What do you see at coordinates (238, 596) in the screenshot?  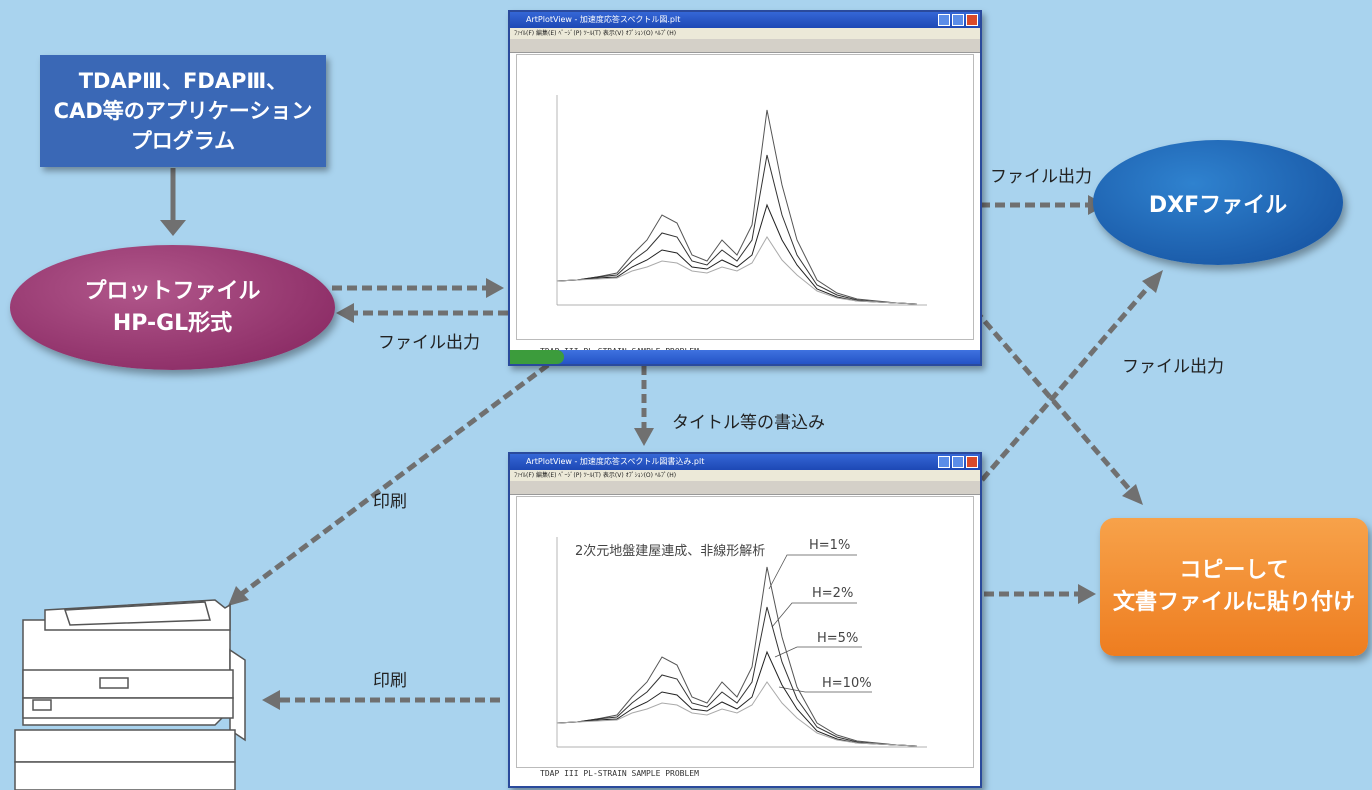 I see `arrow-viewer-to-printer-upper-head` at bounding box center [238, 596].